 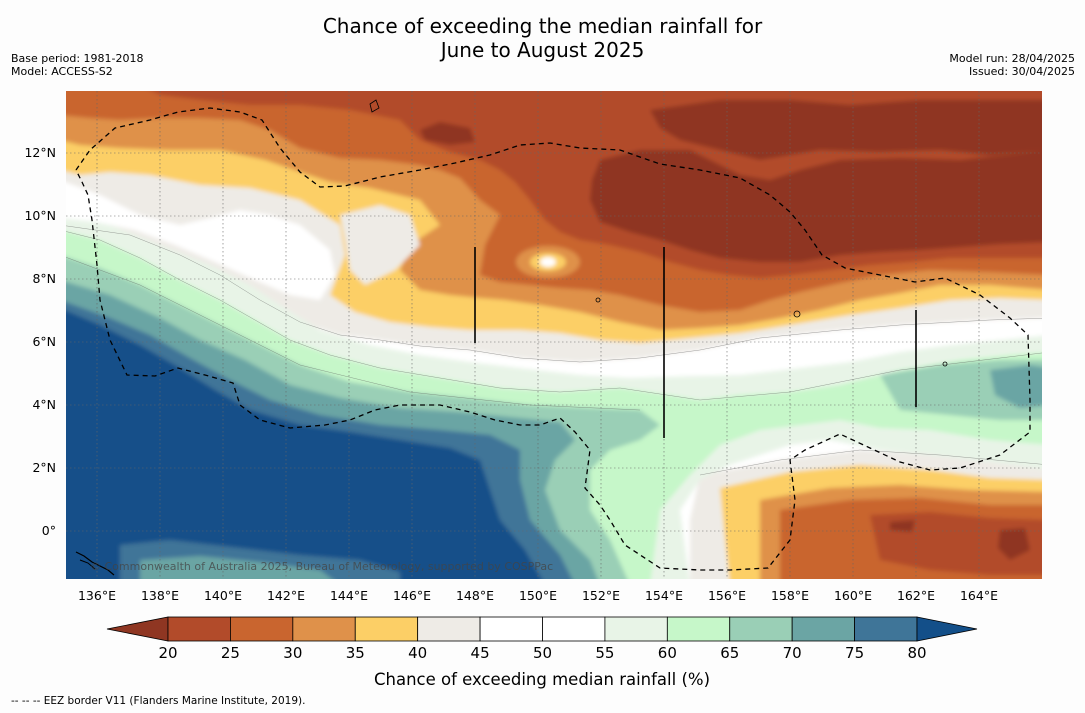 What do you see at coordinates (729, 653) in the screenshot?
I see `colorbar-tick-label: 65` at bounding box center [729, 653].